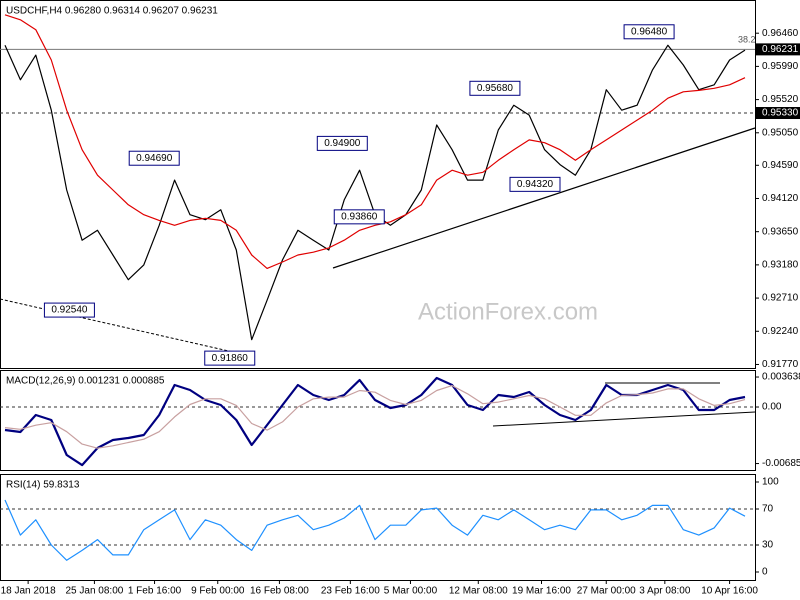 This screenshot has width=800, height=600. I want to click on trend-line-dashed, so click(128, 328).